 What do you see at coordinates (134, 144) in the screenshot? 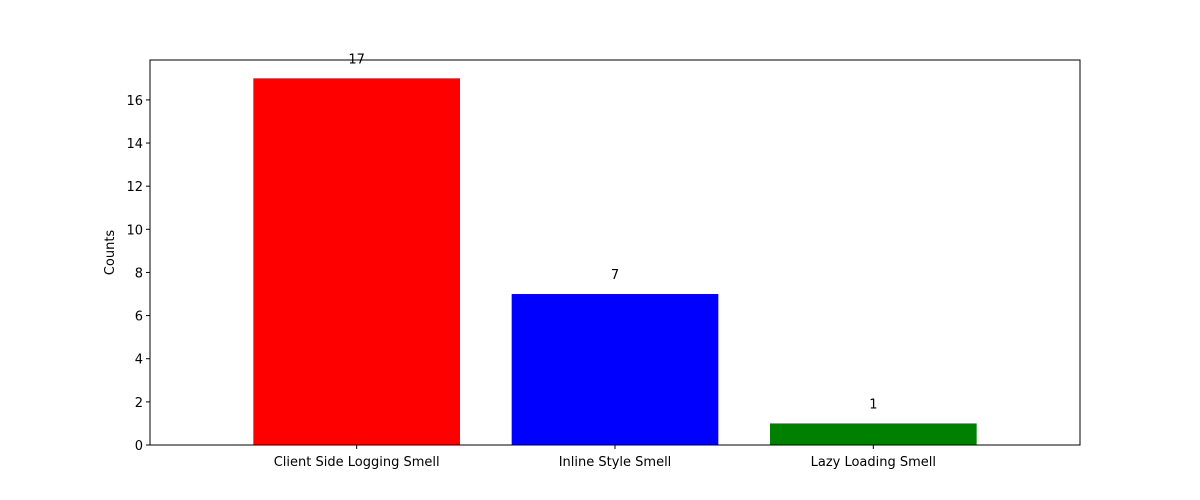
I see `y-tick-label-7: 14` at bounding box center [134, 144].